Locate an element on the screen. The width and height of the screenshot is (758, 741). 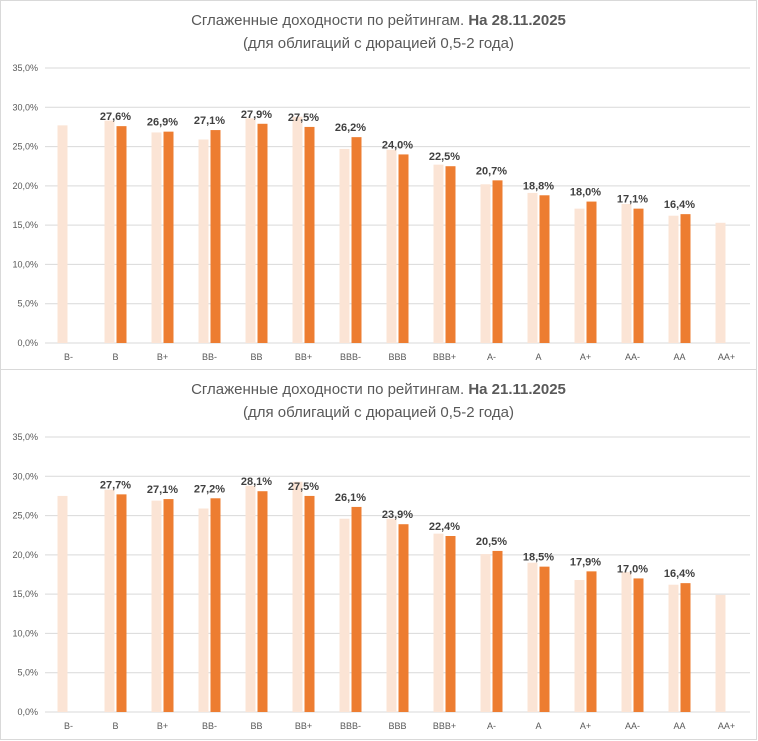
data-label-A: 18,5% is located at coordinates (538, 558).